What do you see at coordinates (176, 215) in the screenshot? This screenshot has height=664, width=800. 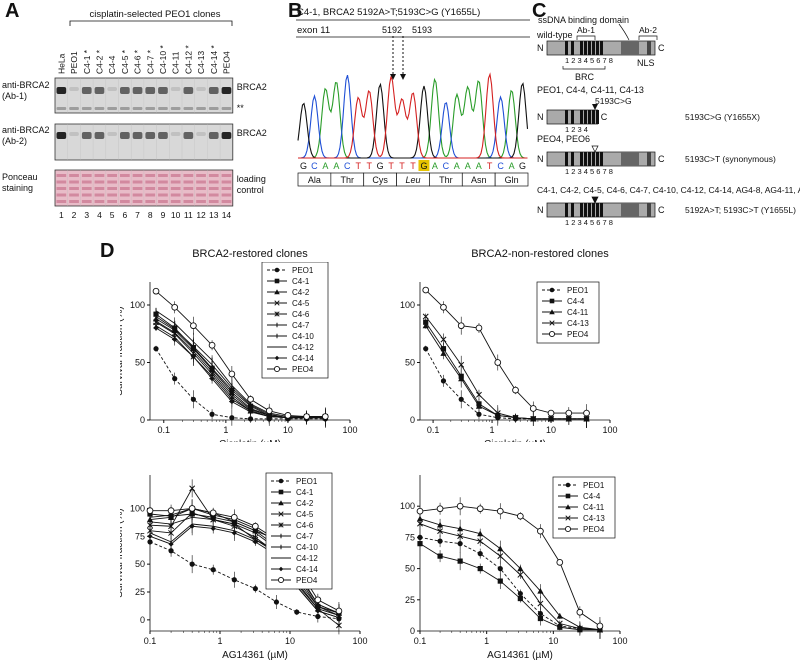 I see `lane-number: 10` at bounding box center [176, 215].